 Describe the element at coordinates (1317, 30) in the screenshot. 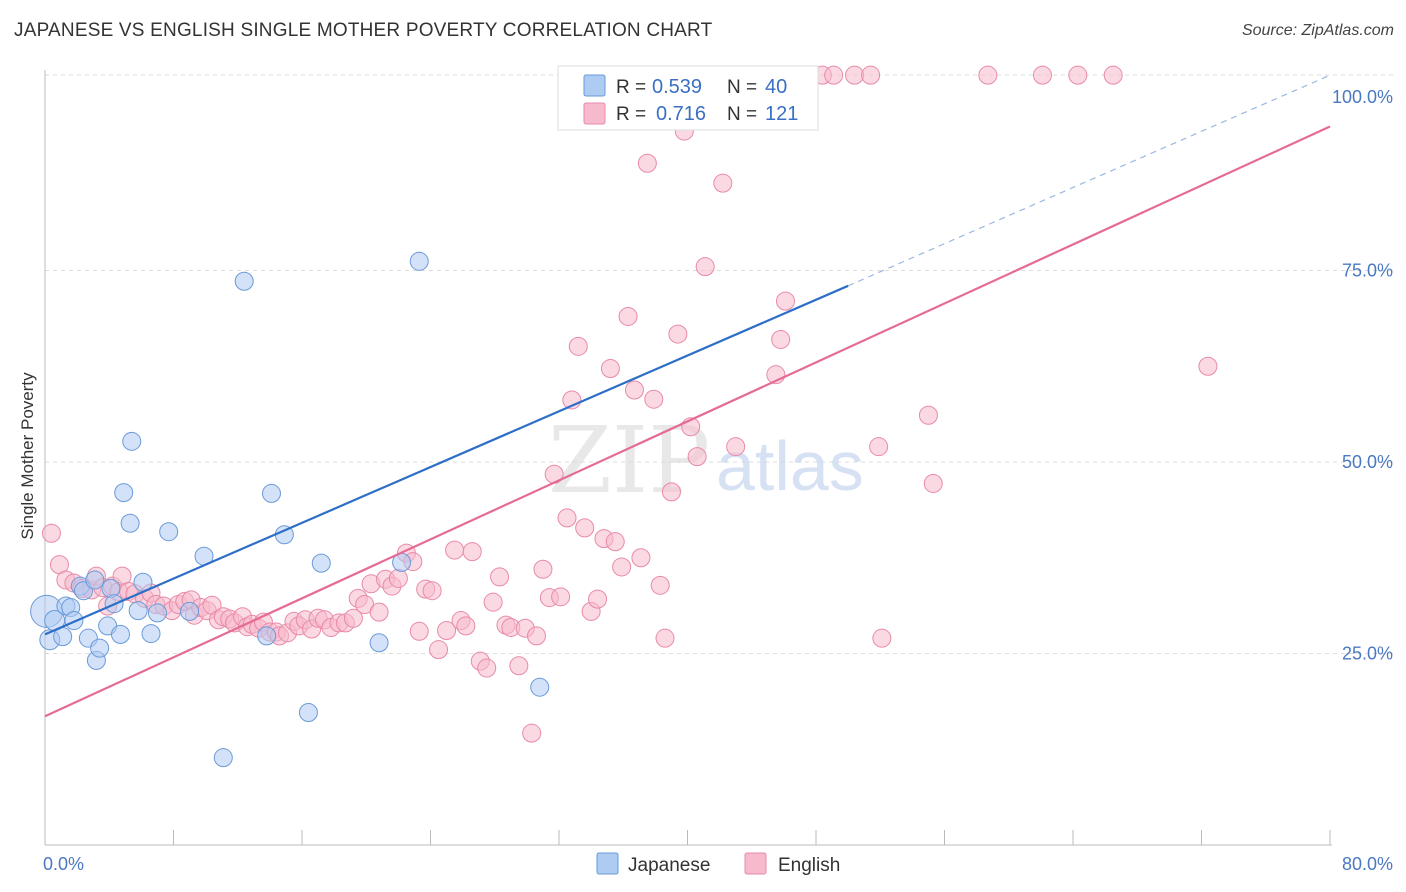

I see `chart-source: Source: ZipAtlas.com` at that location.